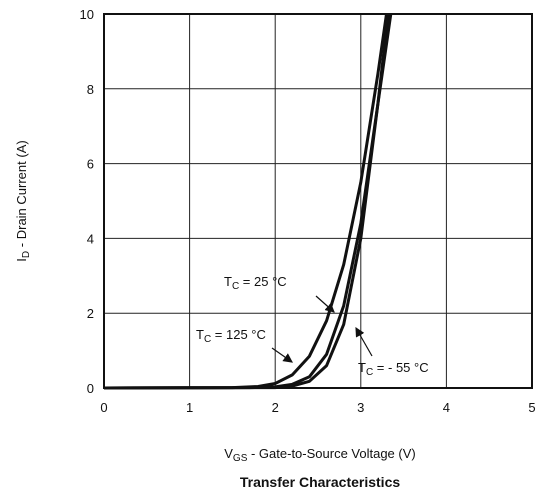 Image resolution: width=543 pixels, height=497 pixels. What do you see at coordinates (23, 200) in the screenshot?
I see `y-axis-label: ID - Drain Current (A)` at bounding box center [23, 200].